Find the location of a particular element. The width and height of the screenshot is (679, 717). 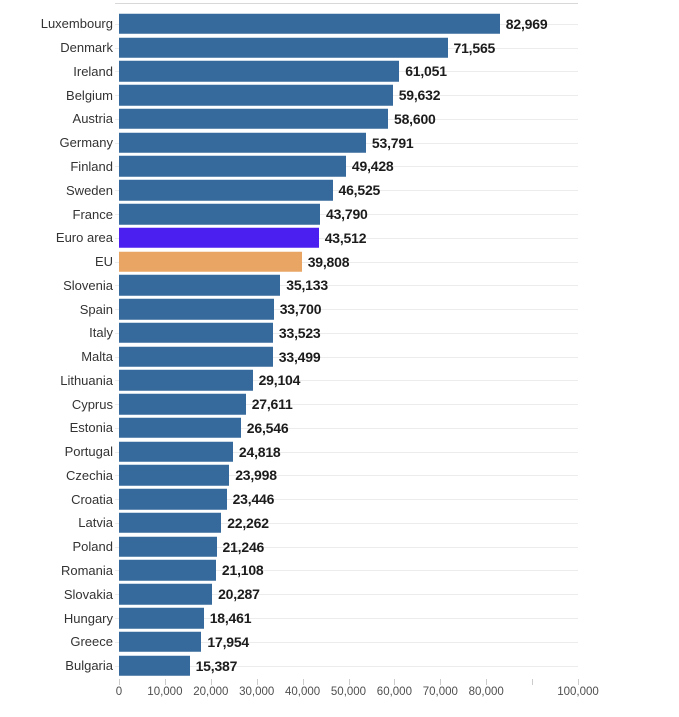

category-label: Austria is located at coordinates (92, 119).